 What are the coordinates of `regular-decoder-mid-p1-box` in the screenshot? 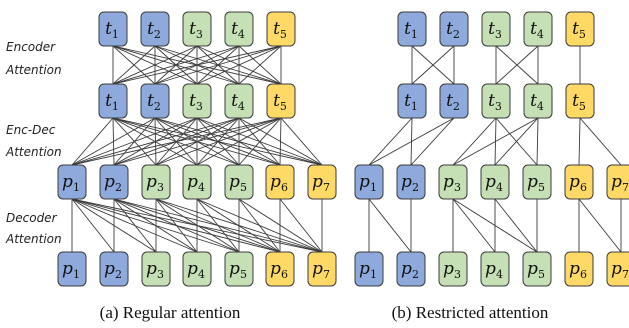 It's located at (72, 182).